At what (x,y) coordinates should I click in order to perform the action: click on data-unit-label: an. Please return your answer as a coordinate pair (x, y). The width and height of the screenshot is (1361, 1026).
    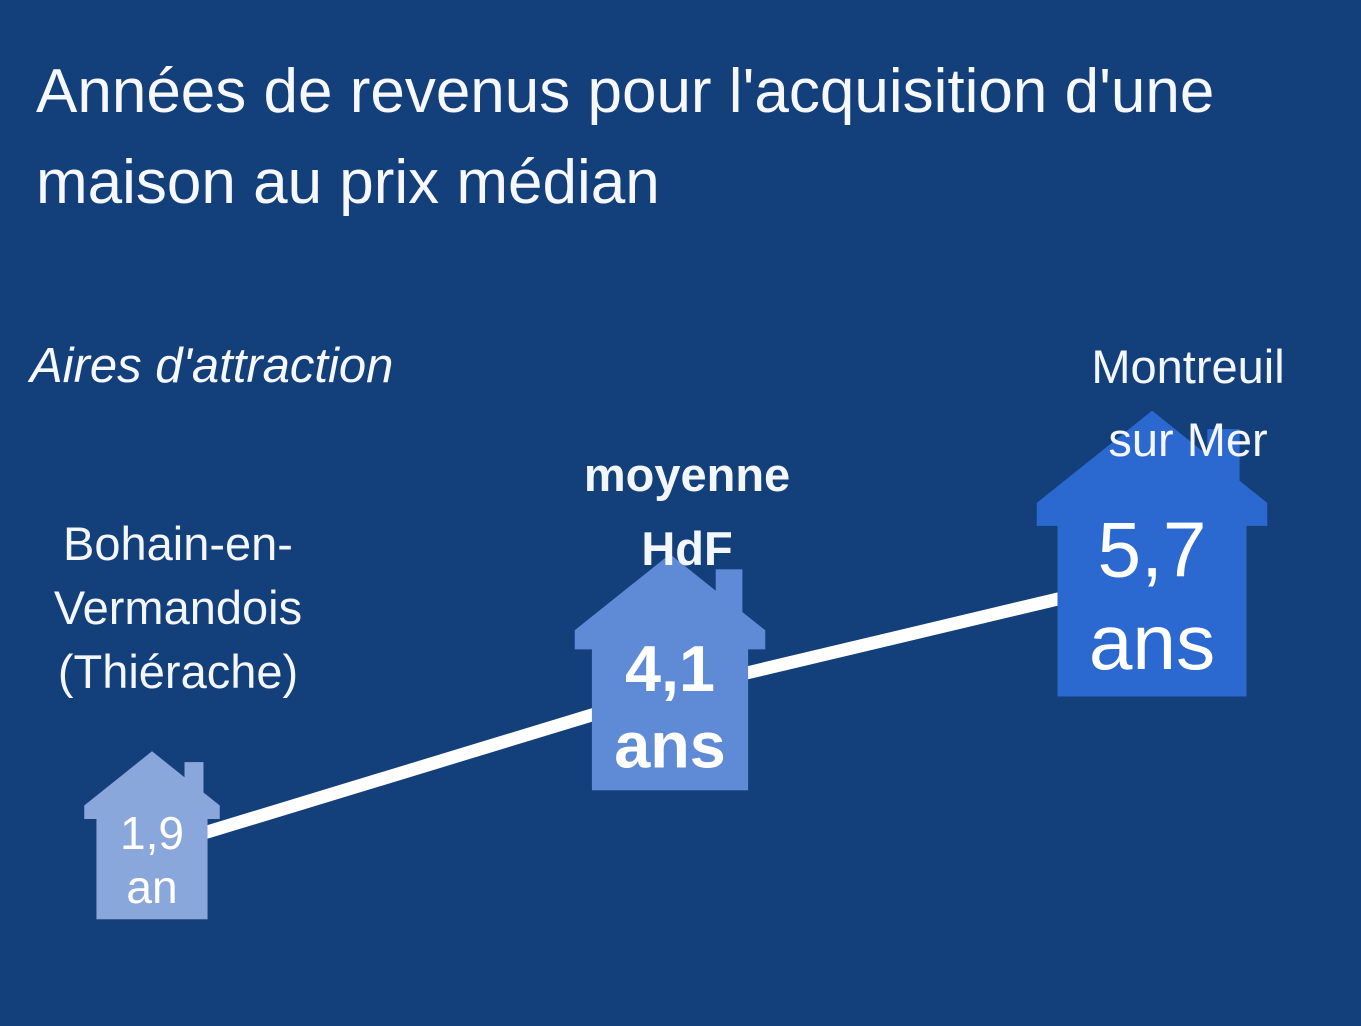
    Looking at the image, I should click on (151, 887).